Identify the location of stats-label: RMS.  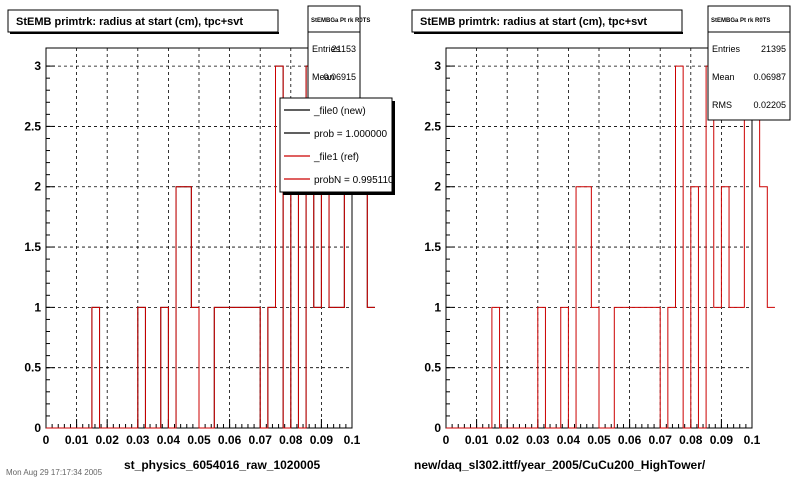
(722, 105).